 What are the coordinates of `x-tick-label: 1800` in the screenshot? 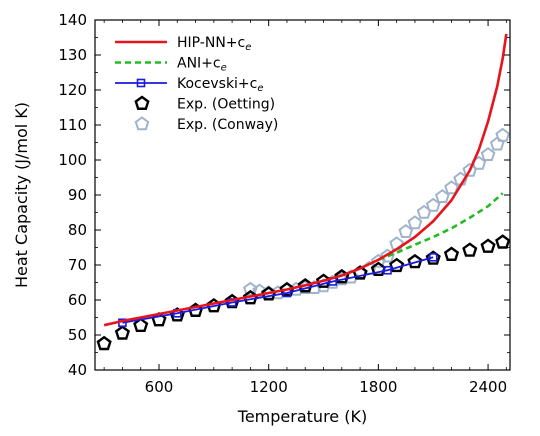 It's located at (378, 387).